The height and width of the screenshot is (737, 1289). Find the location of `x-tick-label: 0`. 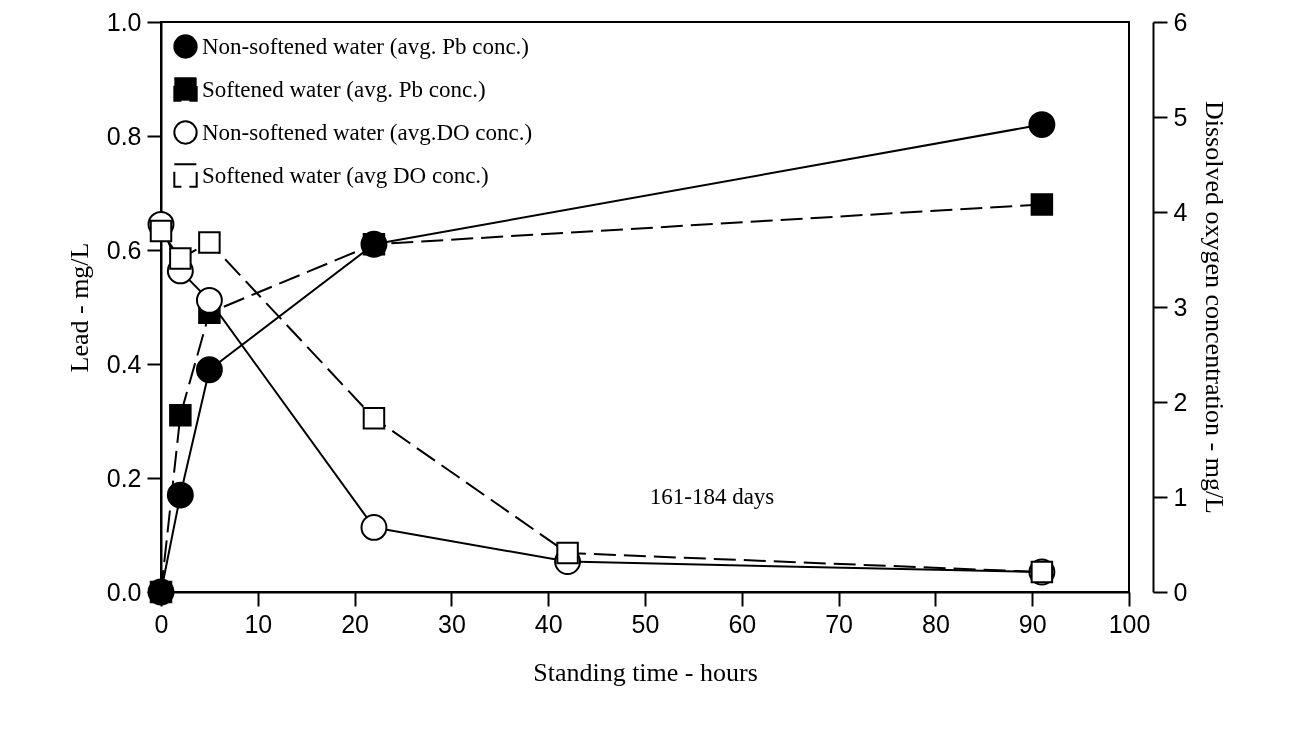

x-tick-label: 0 is located at coordinates (161, 623).